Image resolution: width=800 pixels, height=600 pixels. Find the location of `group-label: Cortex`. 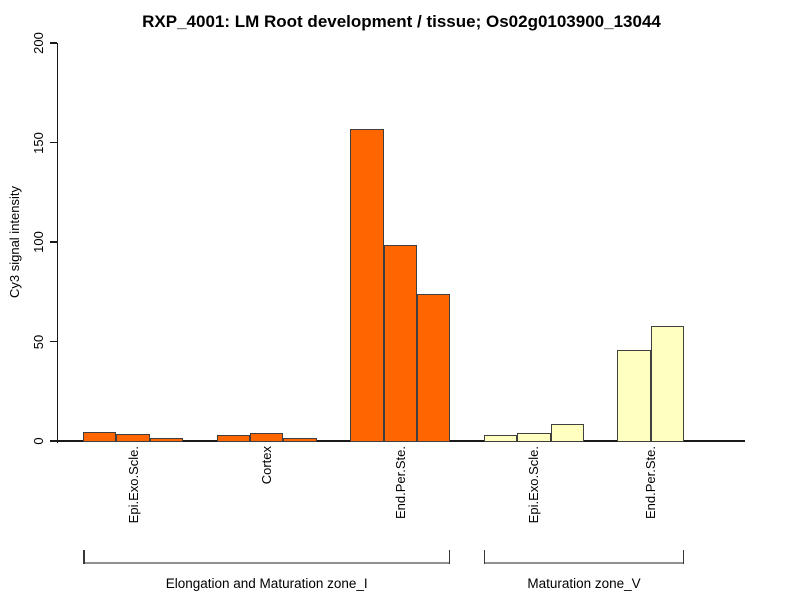

group-label: Cortex is located at coordinates (267, 465).